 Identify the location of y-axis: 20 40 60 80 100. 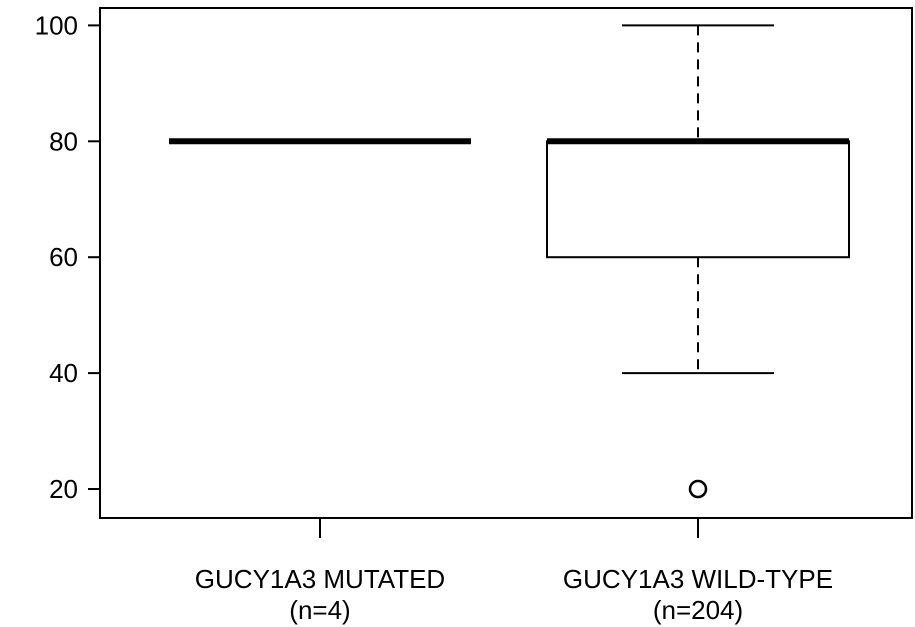
(67, 257).